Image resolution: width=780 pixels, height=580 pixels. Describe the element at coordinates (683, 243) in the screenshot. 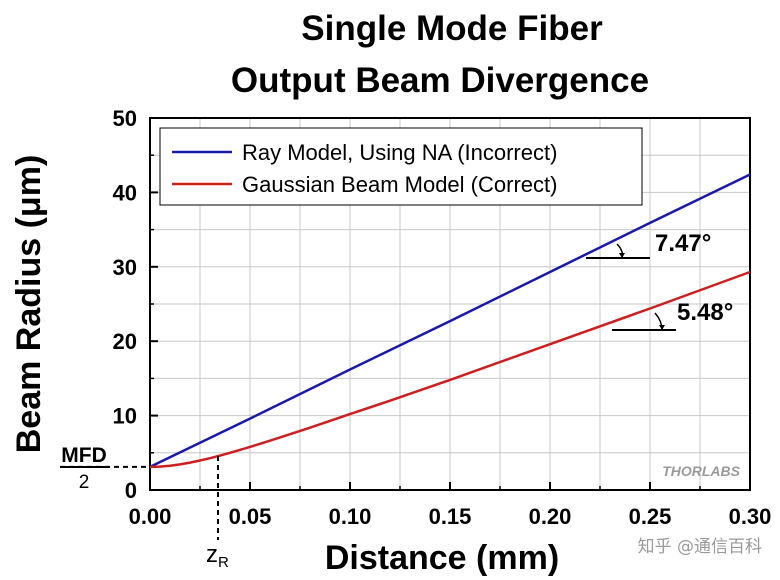

I see `angle-label-blue: 7.47°` at that location.